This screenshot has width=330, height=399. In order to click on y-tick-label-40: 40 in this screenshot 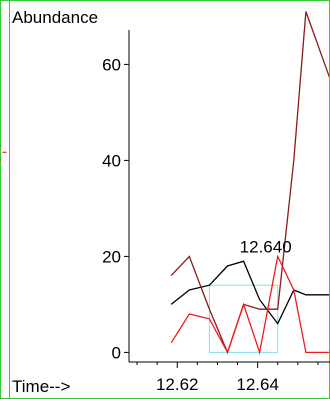, I will do `click(111, 160)`.